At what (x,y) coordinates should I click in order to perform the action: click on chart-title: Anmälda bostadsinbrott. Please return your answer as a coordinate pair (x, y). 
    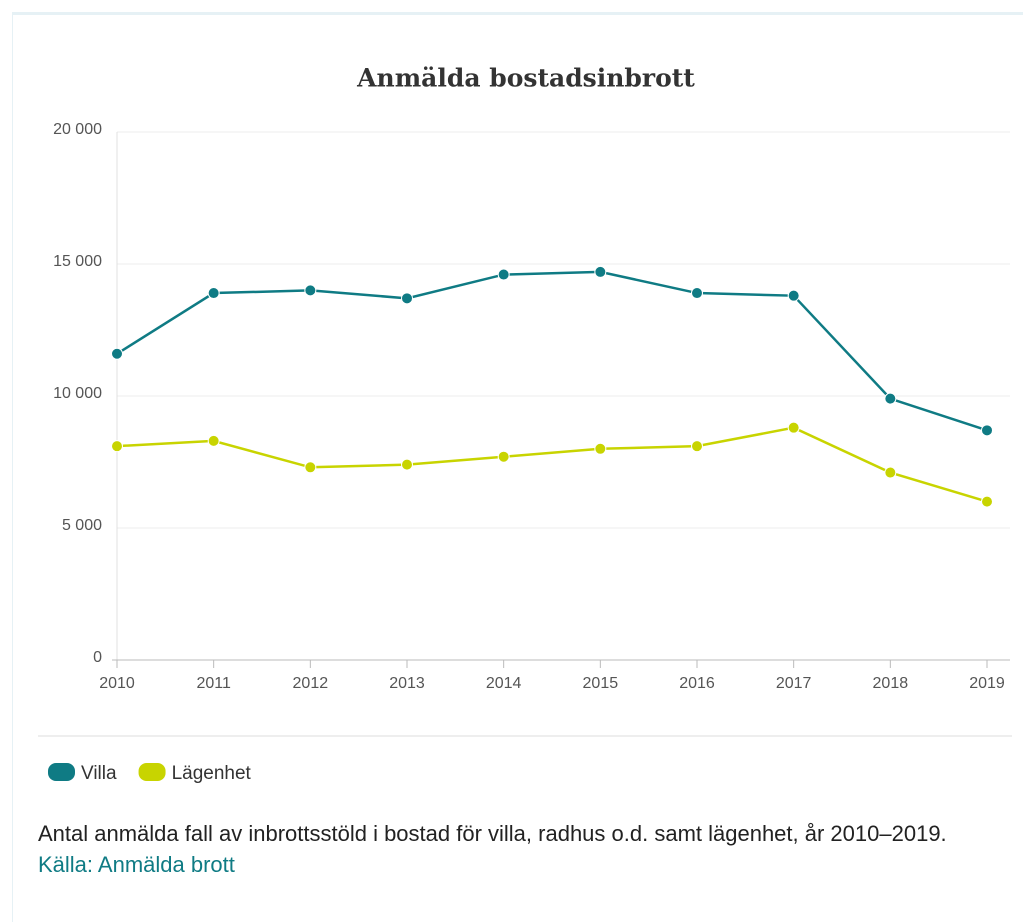
    Looking at the image, I should click on (525, 78).